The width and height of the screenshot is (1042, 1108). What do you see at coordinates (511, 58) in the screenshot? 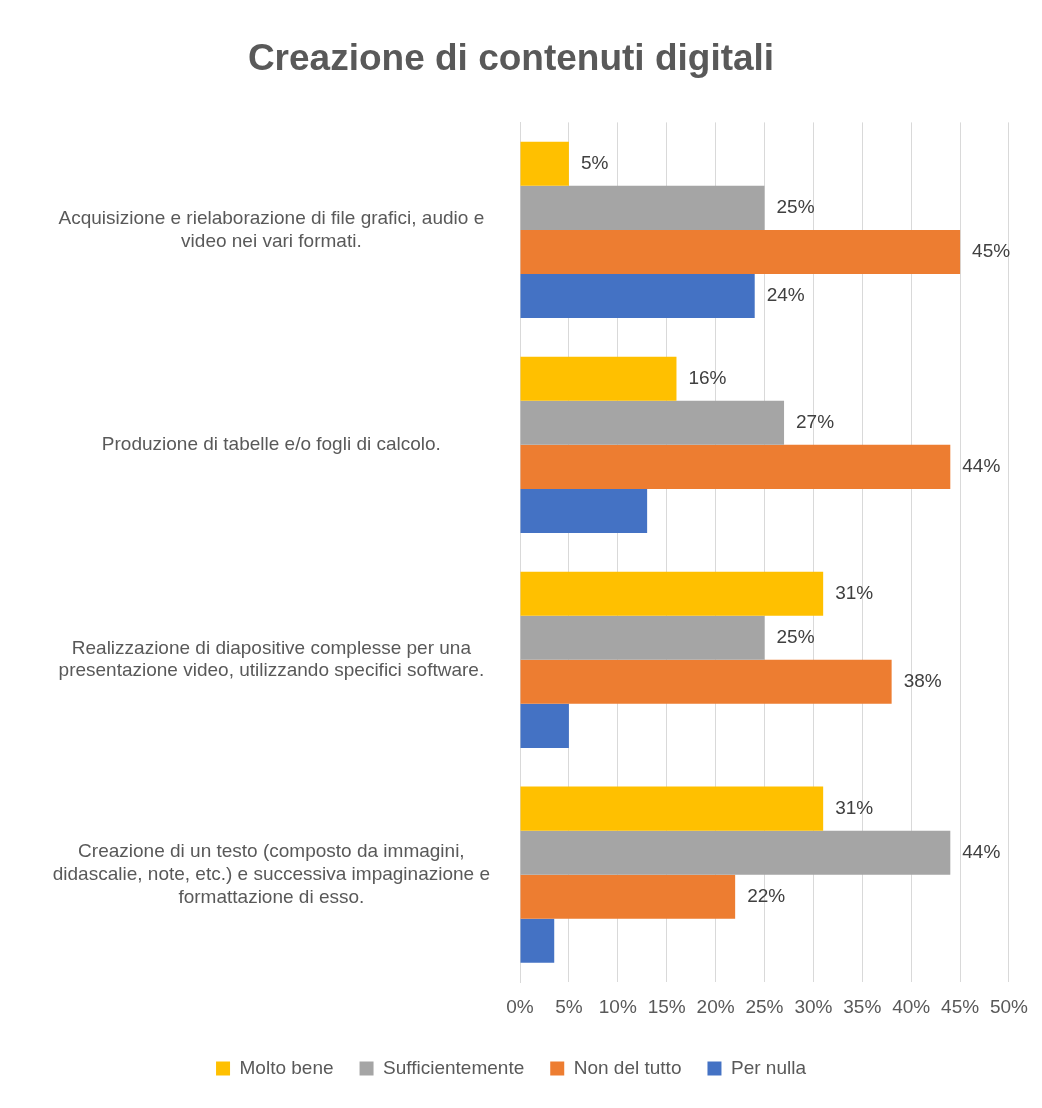
I see `chart-title: Creazione di contenuti digitali` at bounding box center [511, 58].